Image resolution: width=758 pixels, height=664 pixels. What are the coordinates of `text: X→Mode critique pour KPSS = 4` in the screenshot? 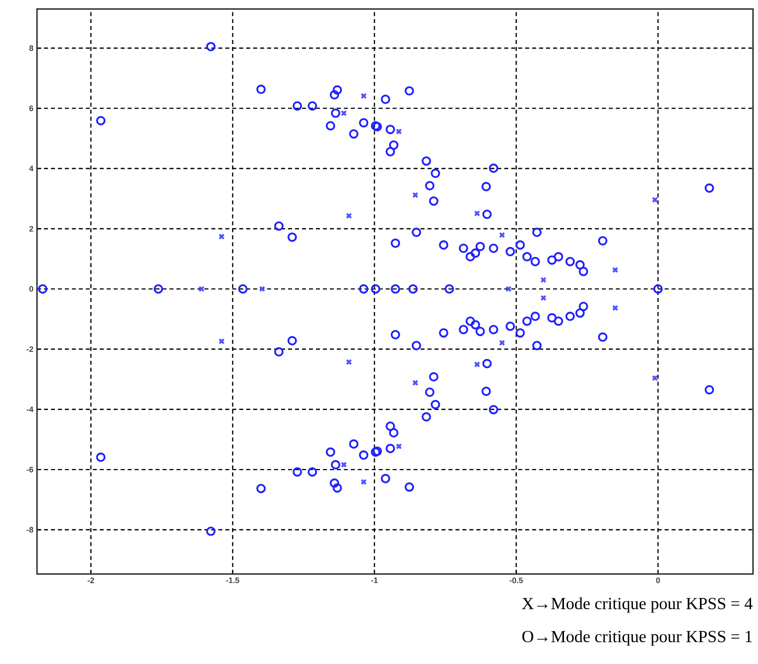 It's located at (637, 605).